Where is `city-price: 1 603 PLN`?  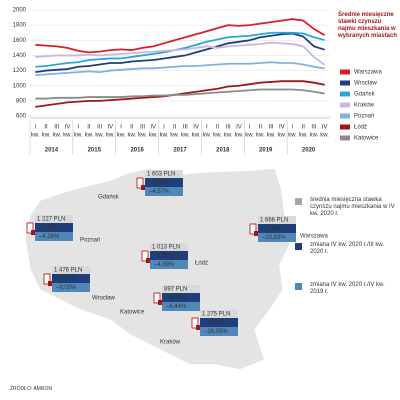
city-price: 1 603 PLN is located at coordinates (161, 175).